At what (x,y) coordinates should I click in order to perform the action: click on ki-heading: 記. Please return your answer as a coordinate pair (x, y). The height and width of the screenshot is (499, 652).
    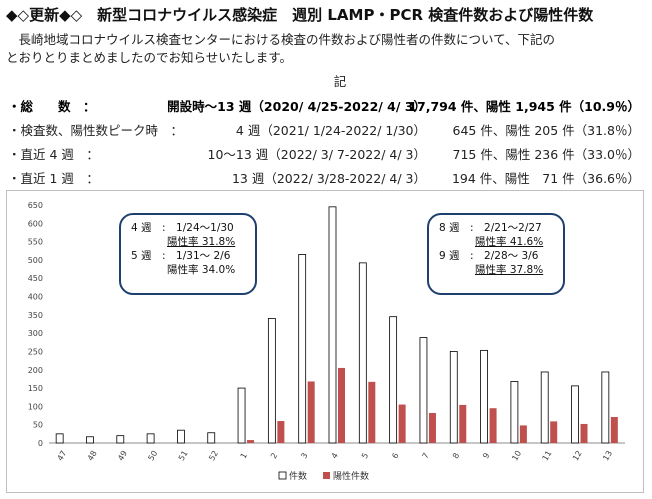
    Looking at the image, I should click on (340, 81).